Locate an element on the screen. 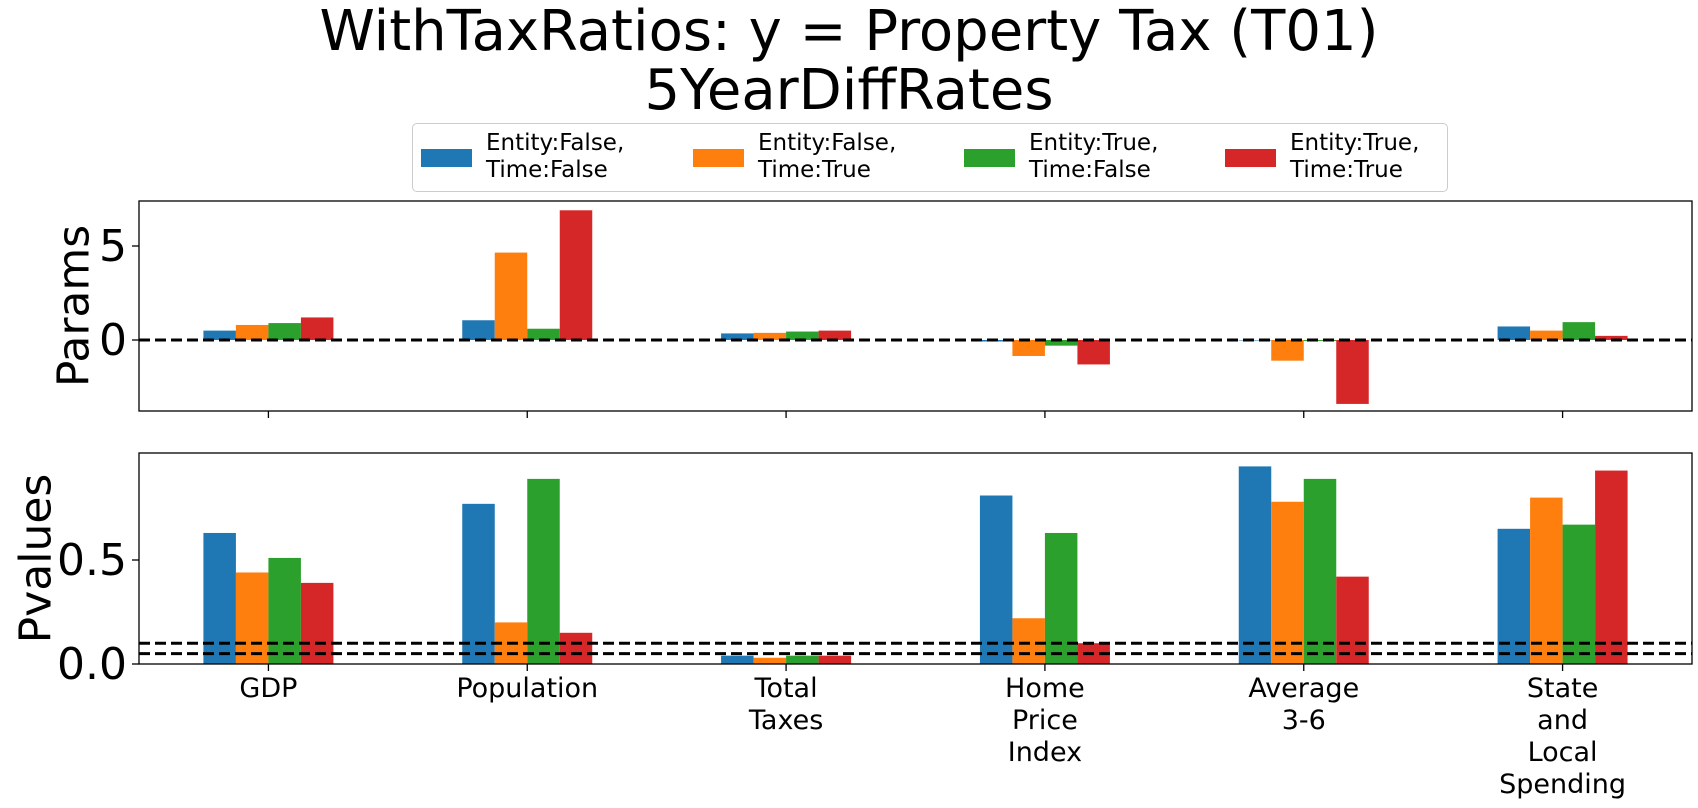 The width and height of the screenshot is (1698, 808). bar-params-s4-c5 is located at coordinates (1352, 372).